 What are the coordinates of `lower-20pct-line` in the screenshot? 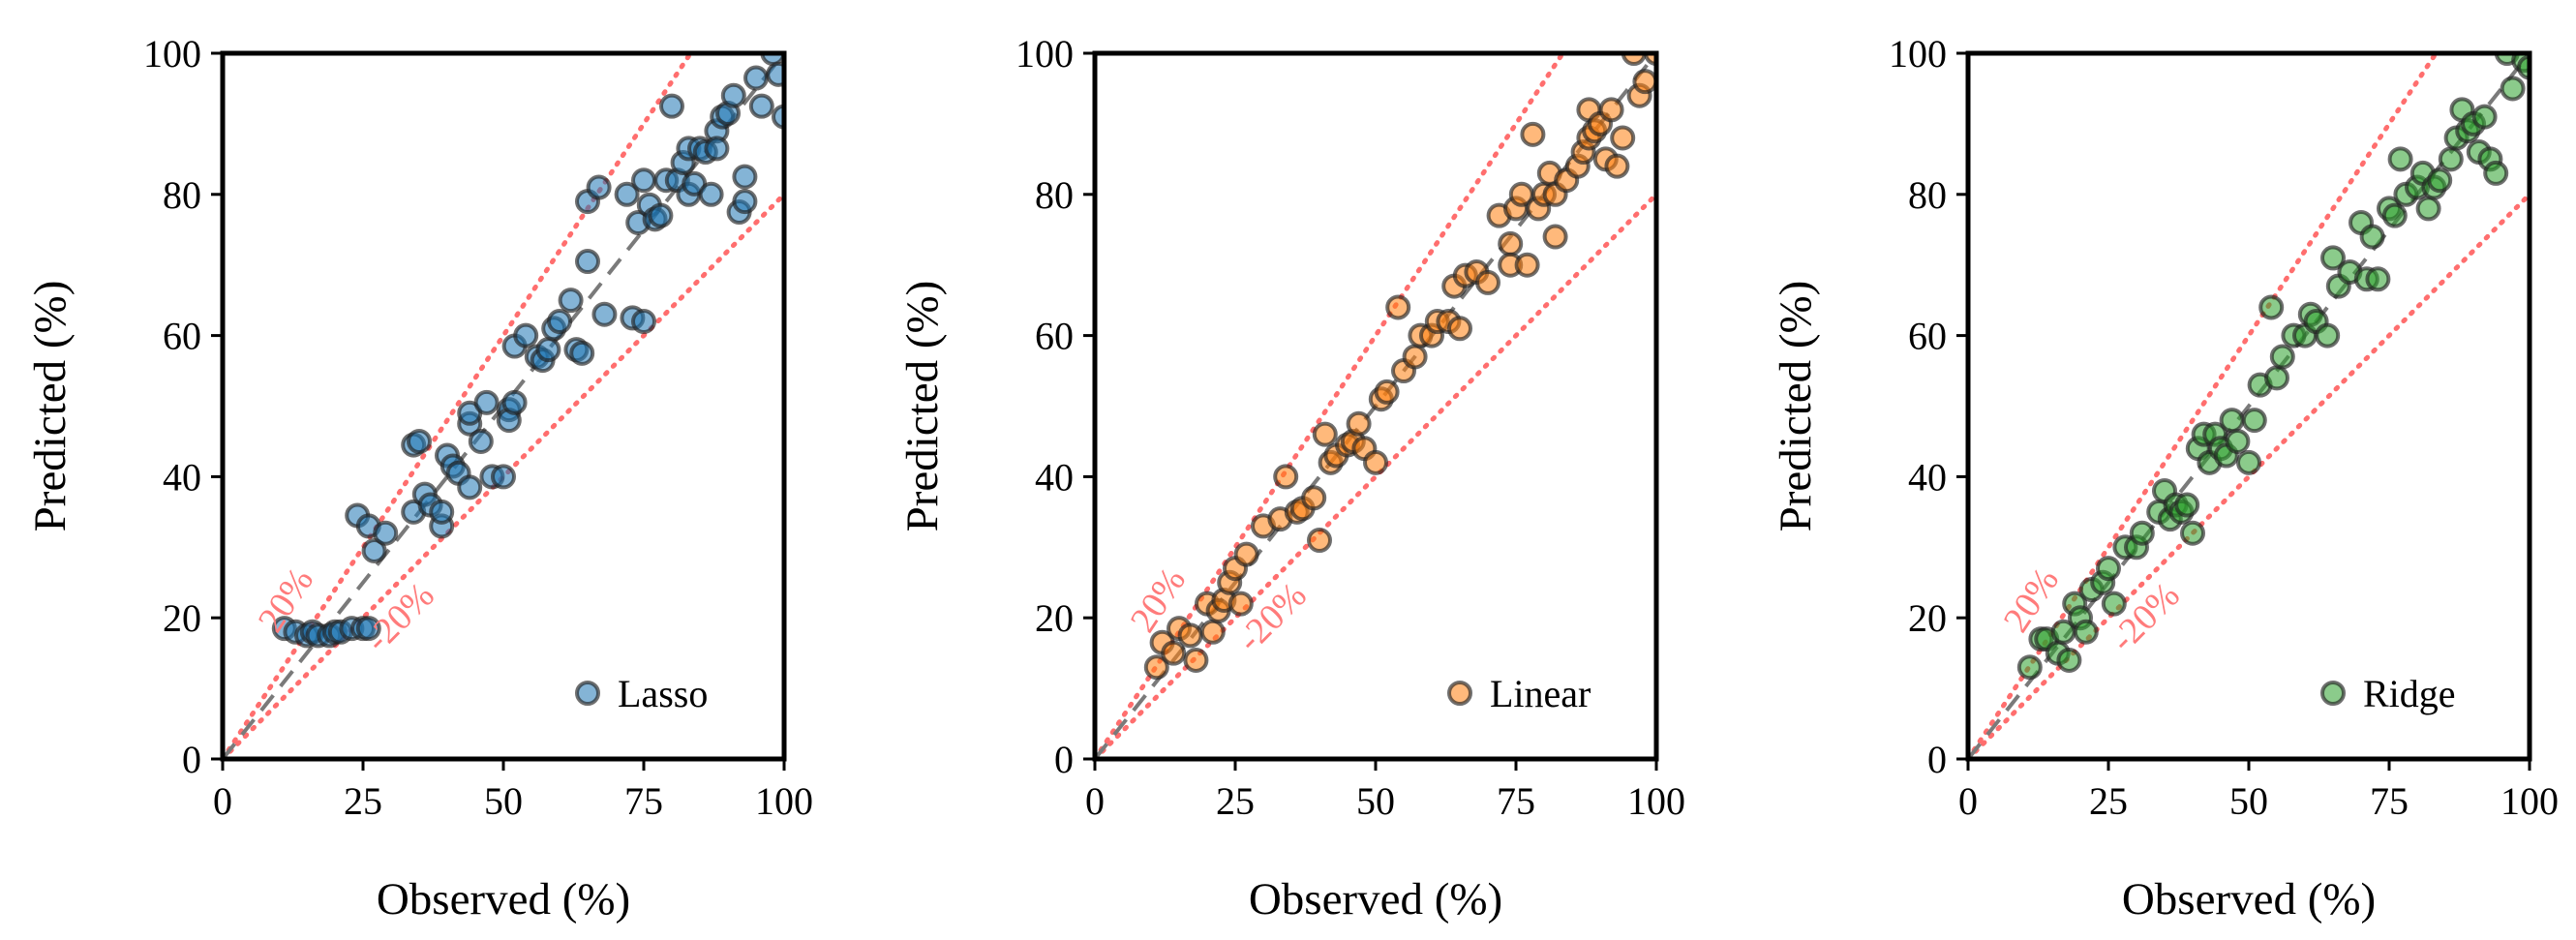 It's located at (2249, 476).